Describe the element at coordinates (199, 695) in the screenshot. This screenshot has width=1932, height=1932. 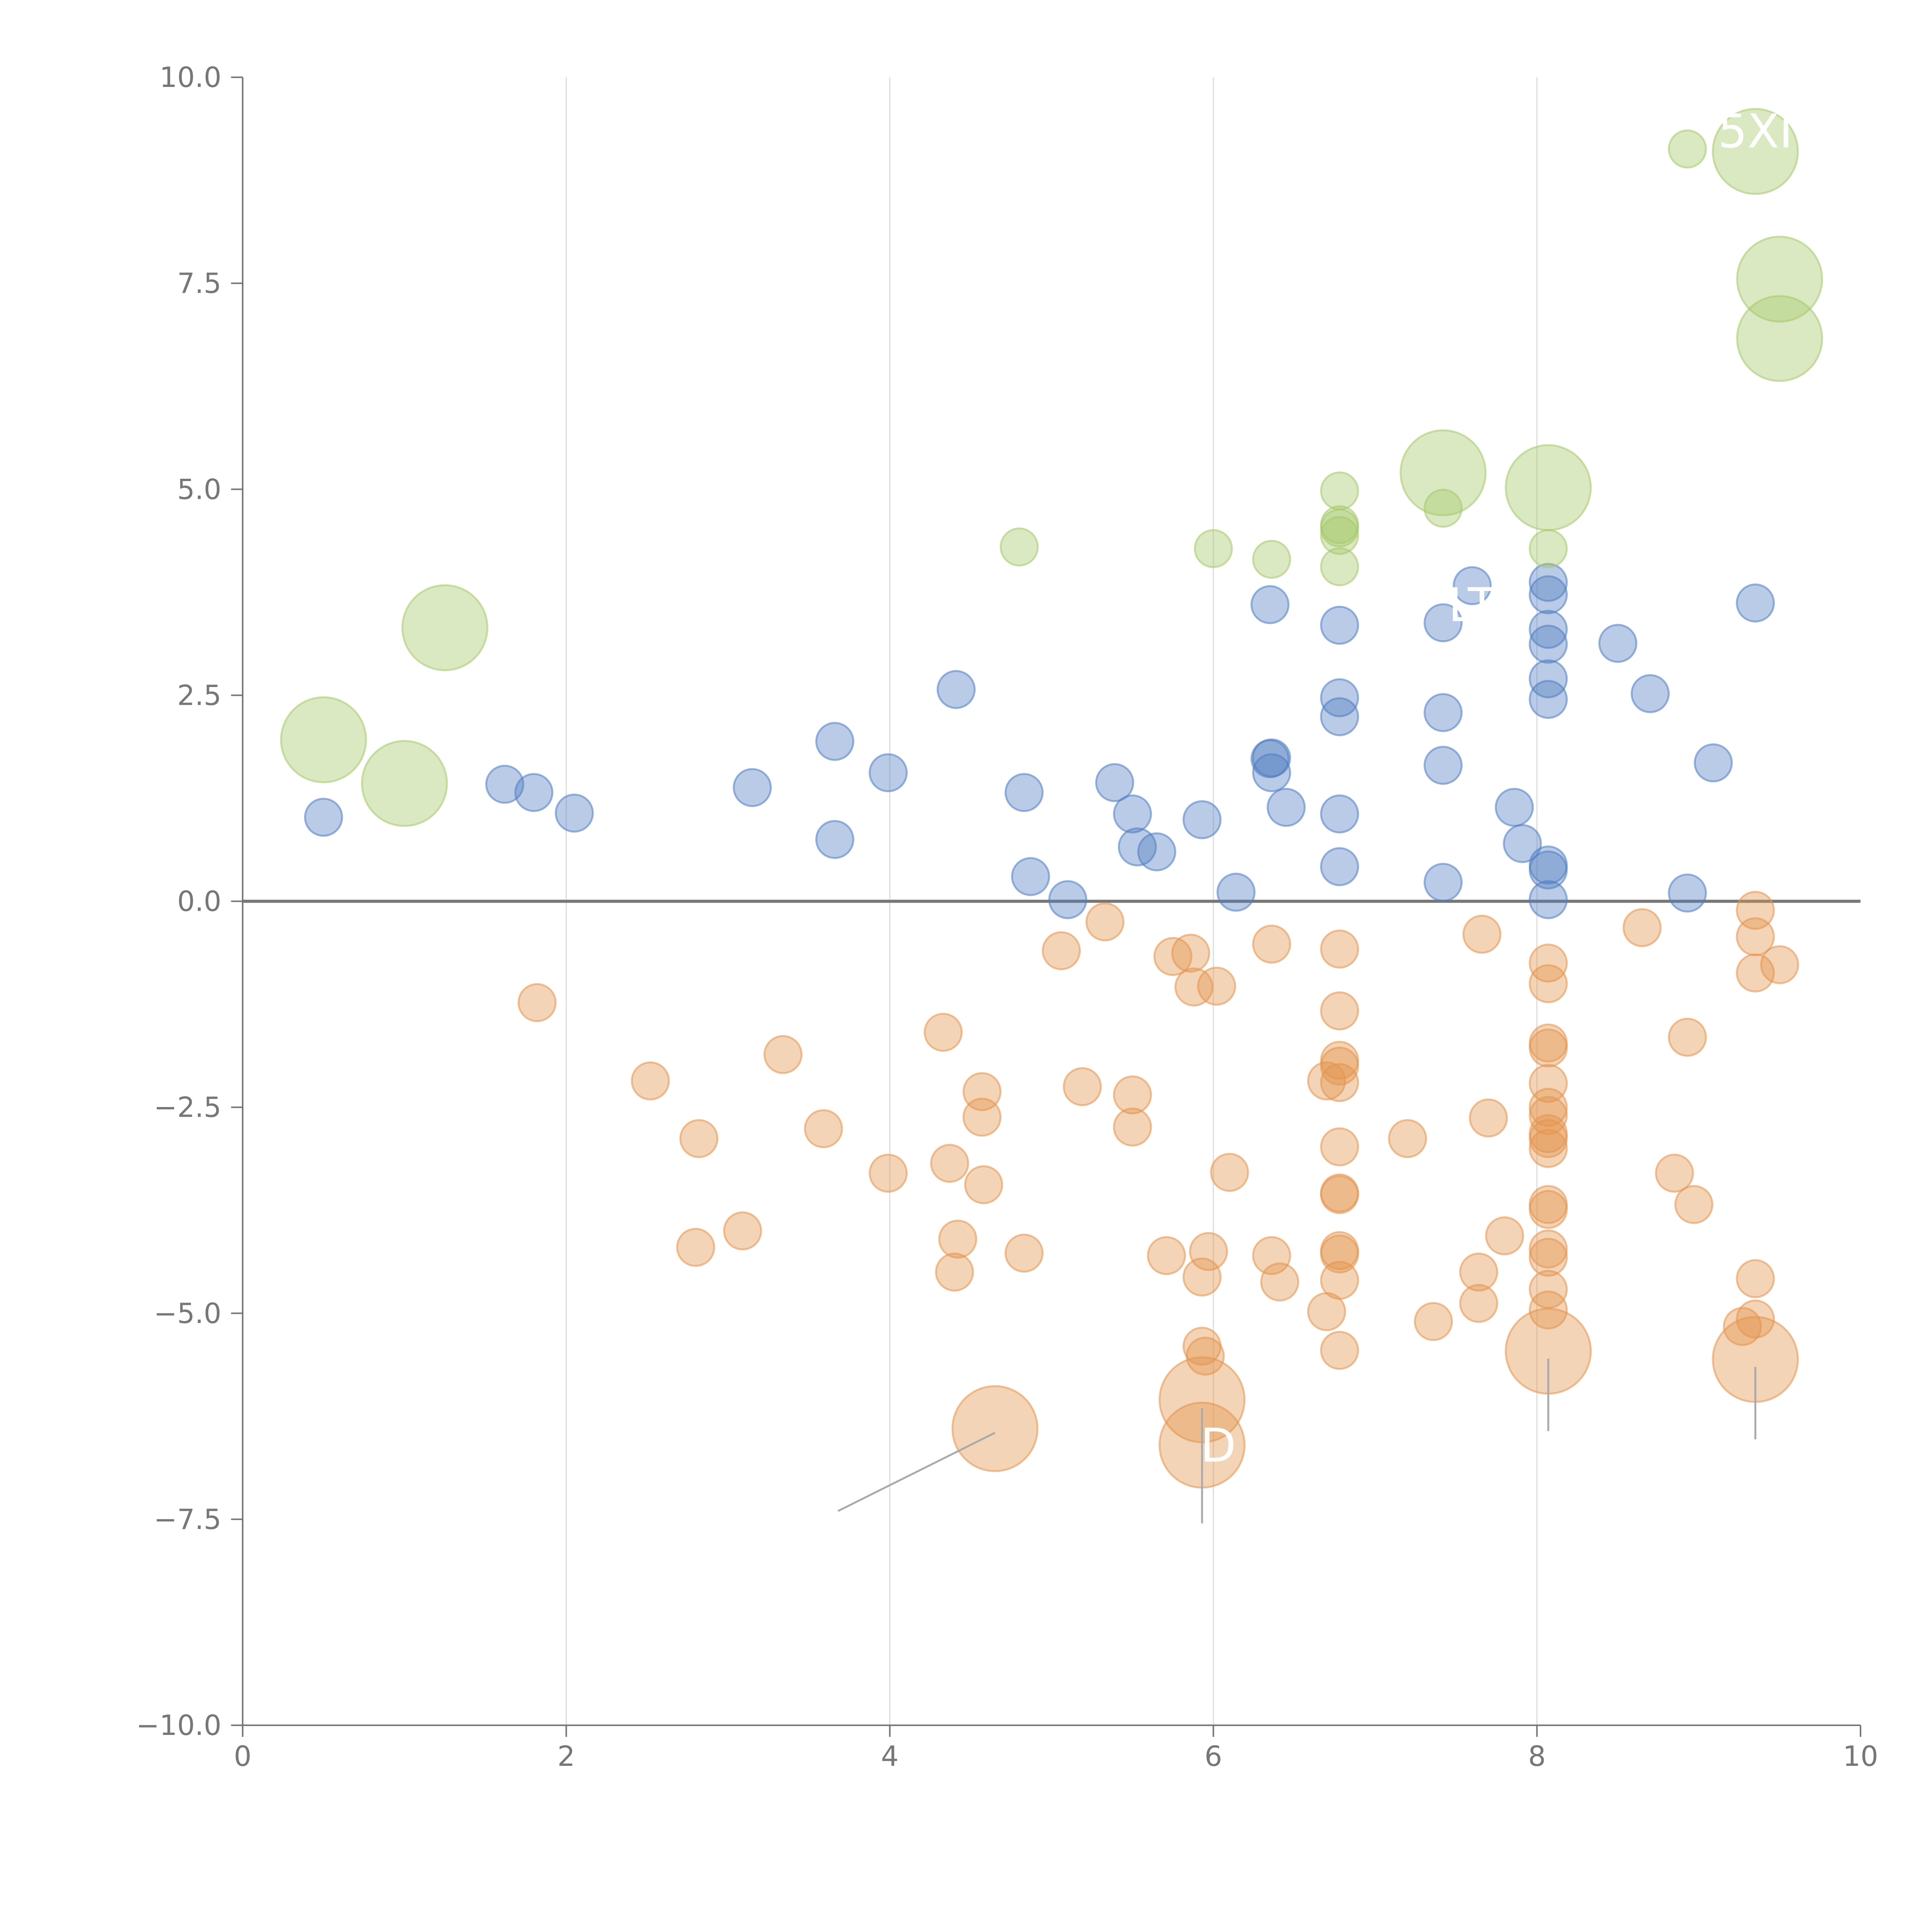
I see `y-tick-label: 2.5` at that location.